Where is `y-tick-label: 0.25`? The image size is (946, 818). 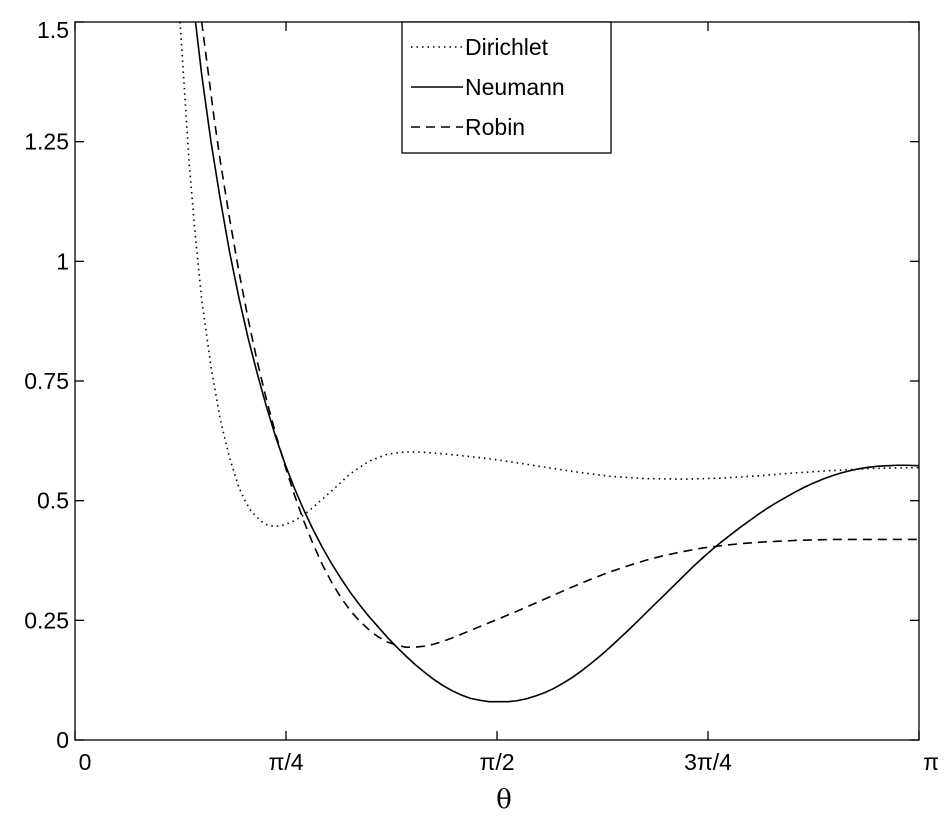 y-tick-label: 0.25 is located at coordinates (46, 620).